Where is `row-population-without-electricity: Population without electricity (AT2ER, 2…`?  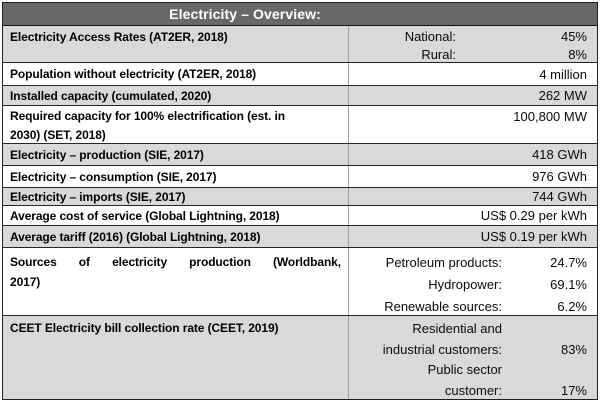
row-population-without-electricity: Population without electricity (AT2ER, 2… is located at coordinates (300, 74).